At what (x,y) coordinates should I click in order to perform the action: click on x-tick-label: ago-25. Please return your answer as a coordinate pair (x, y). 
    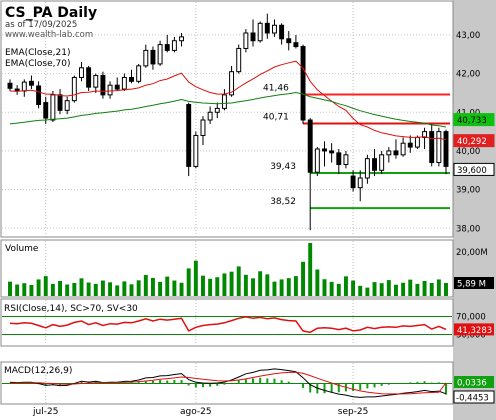
    Looking at the image, I should click on (196, 412).